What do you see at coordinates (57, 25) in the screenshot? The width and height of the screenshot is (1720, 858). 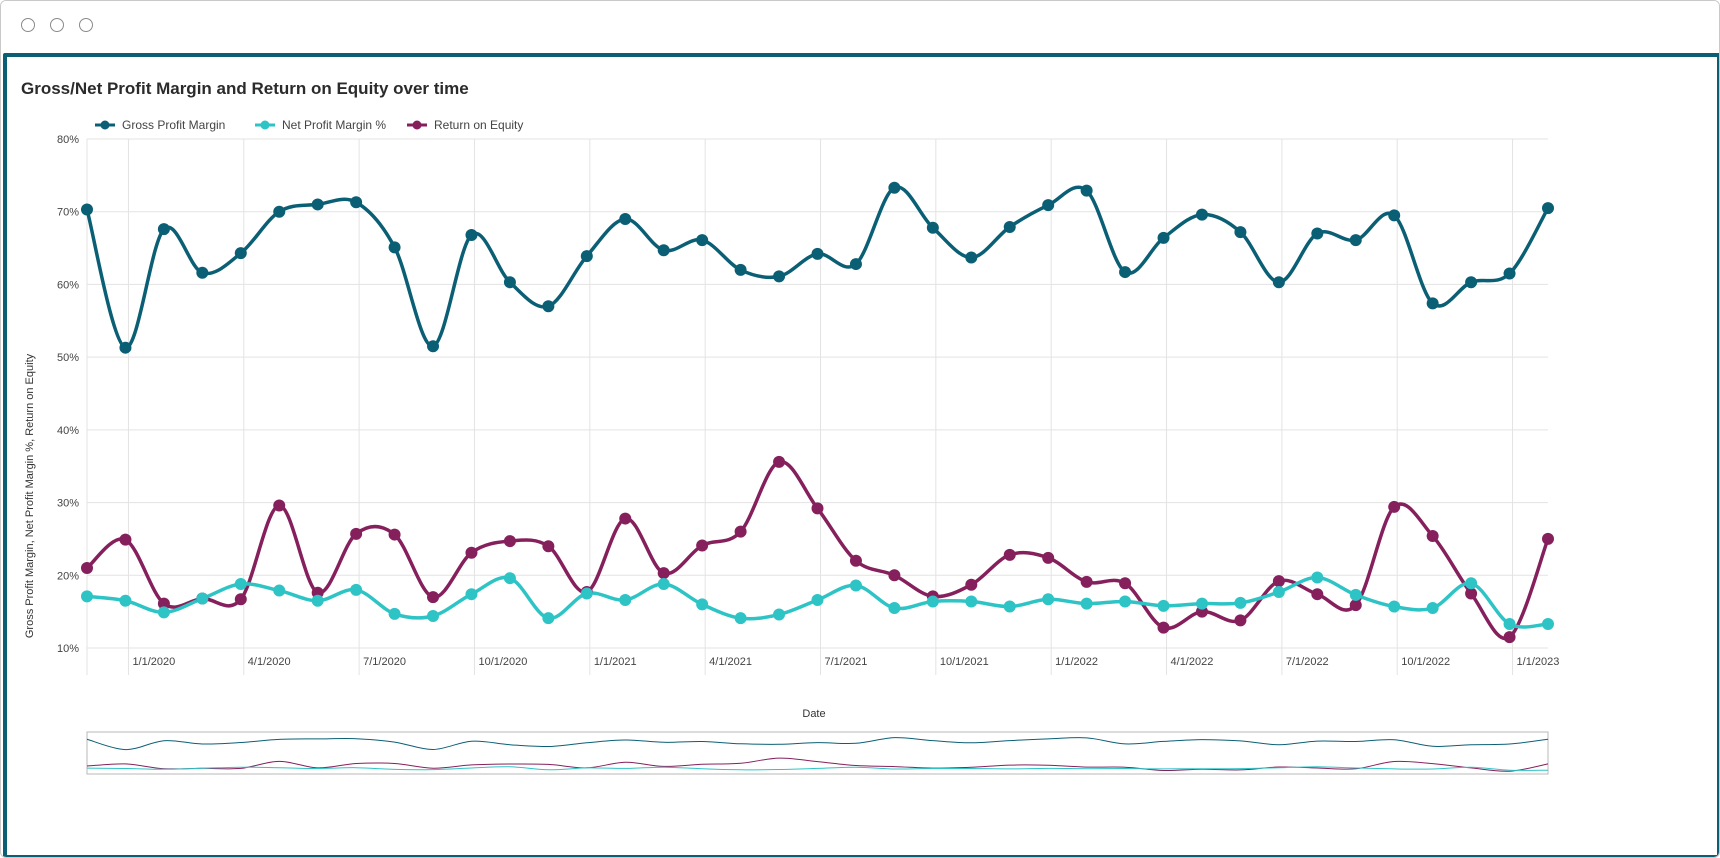 I see `minimize-window-button` at bounding box center [57, 25].